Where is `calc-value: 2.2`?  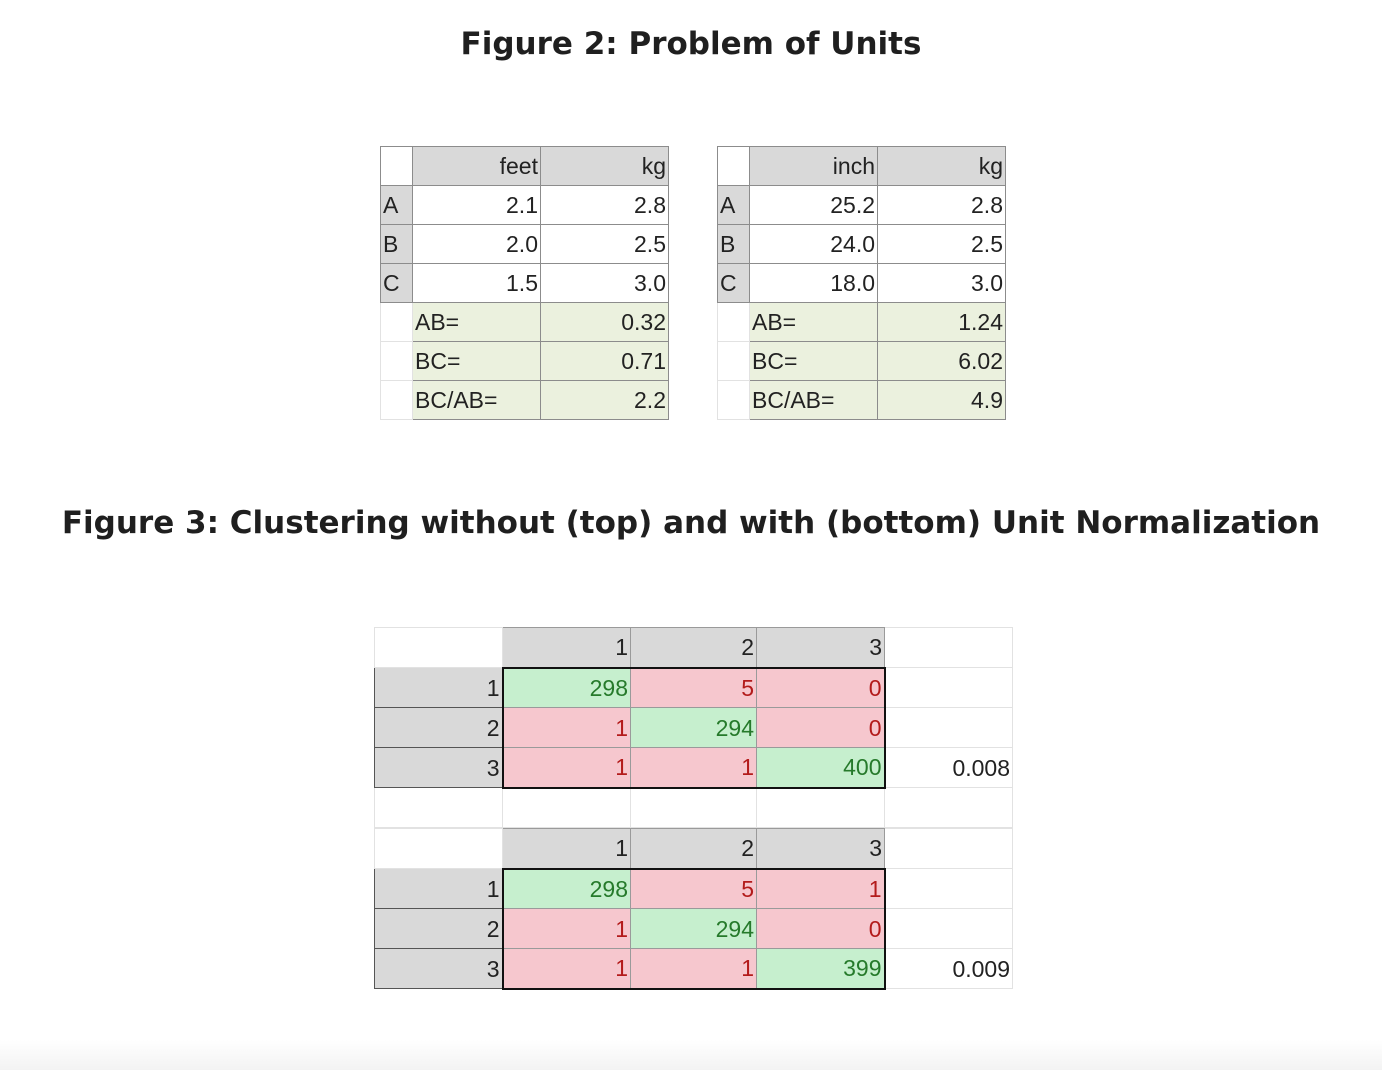
calc-value: 2.2 is located at coordinates (604, 400).